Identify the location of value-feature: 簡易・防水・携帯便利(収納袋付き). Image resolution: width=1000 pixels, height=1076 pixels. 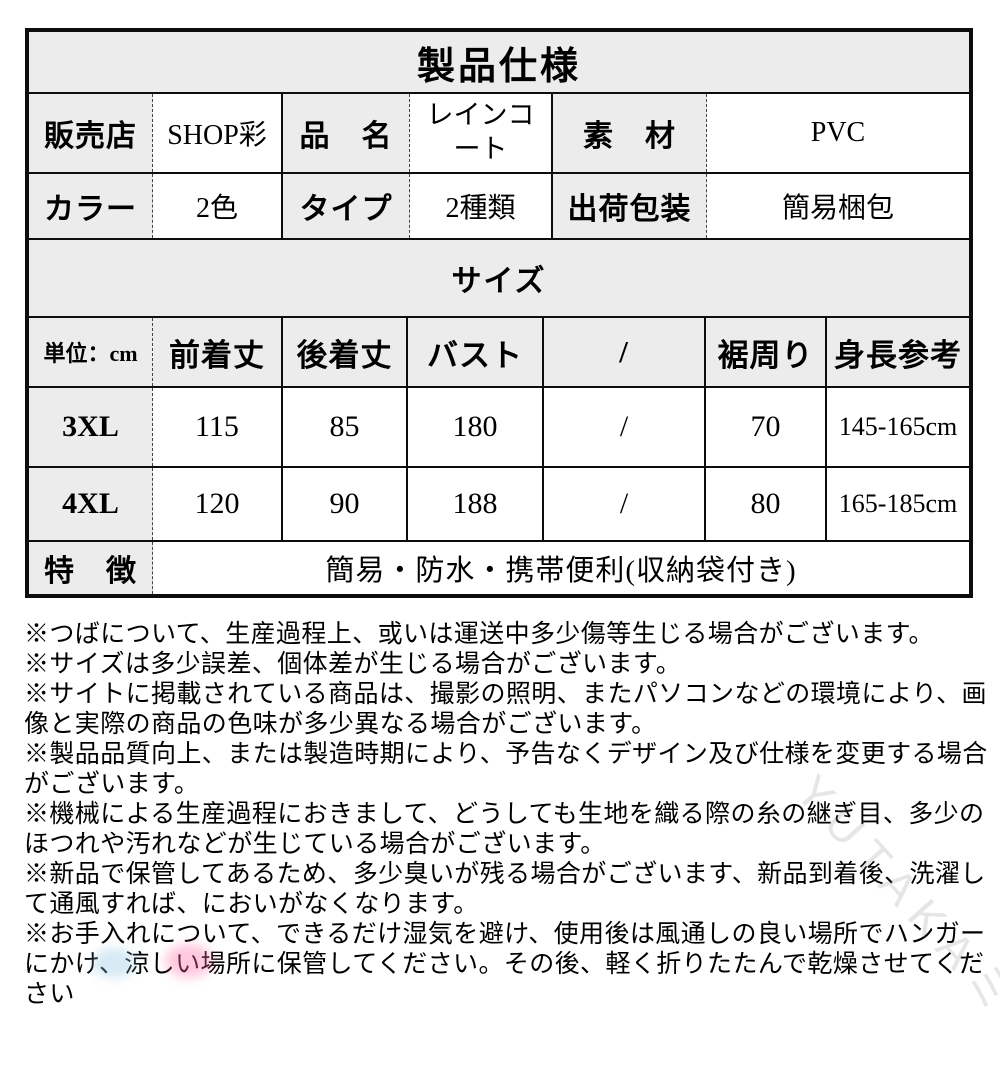
(561, 568).